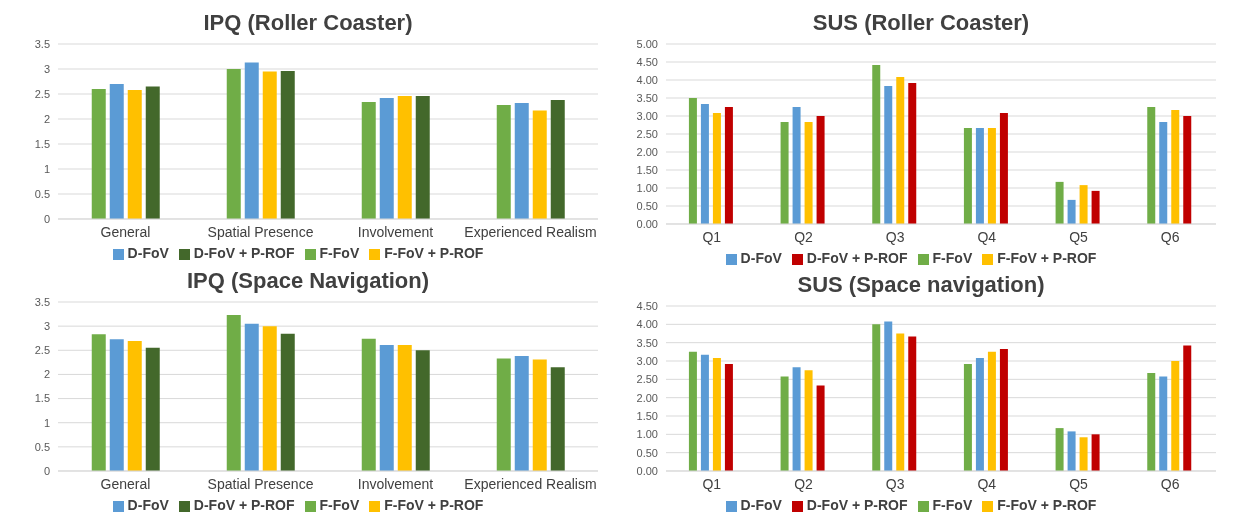 Image resolution: width=1234 pixels, height=515 pixels. I want to click on y-tick-label: 0.00, so click(647, 470).